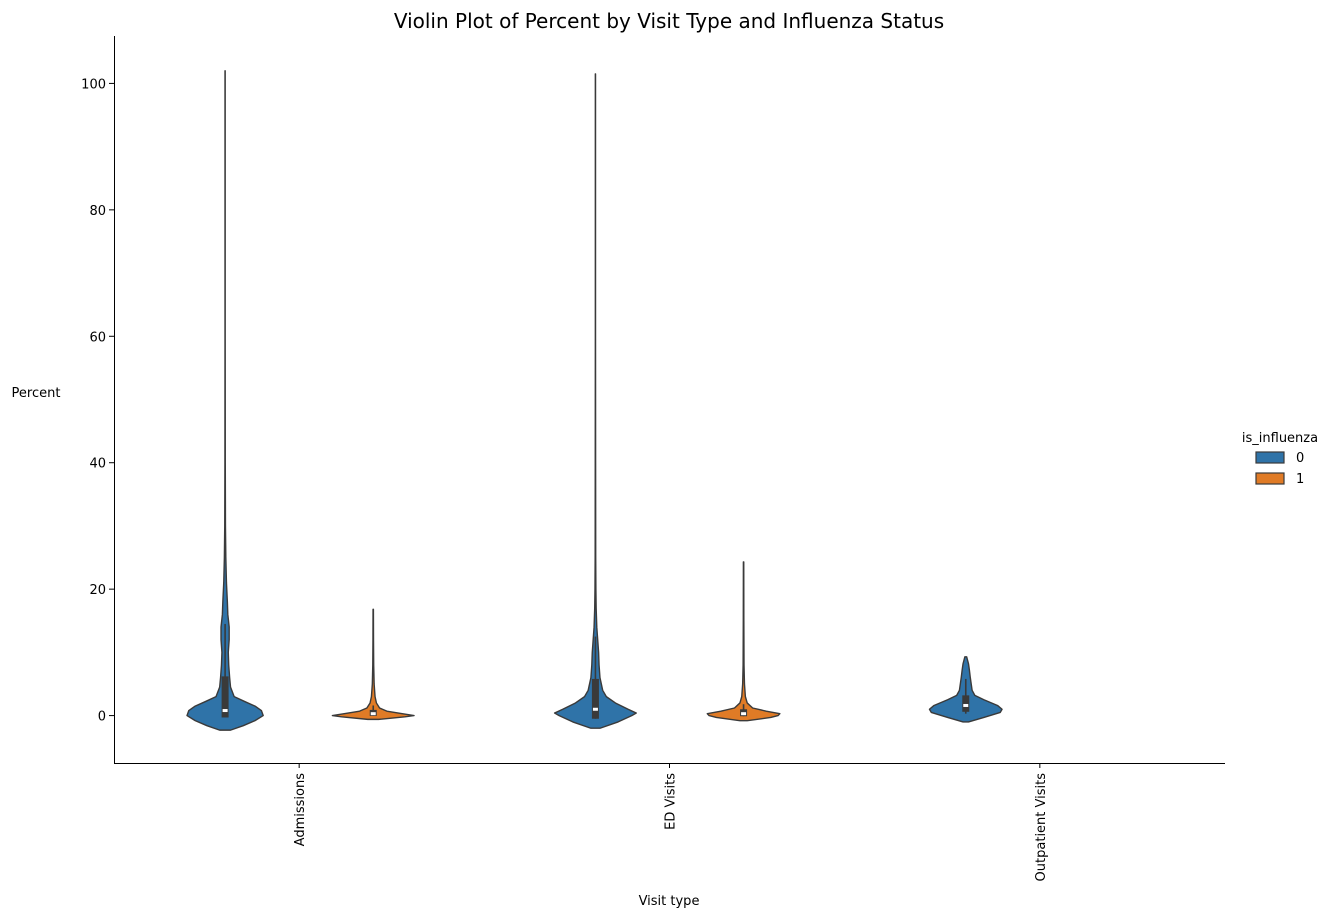  Describe the element at coordinates (97, 464) in the screenshot. I see `y-tick-label: 40` at that location.